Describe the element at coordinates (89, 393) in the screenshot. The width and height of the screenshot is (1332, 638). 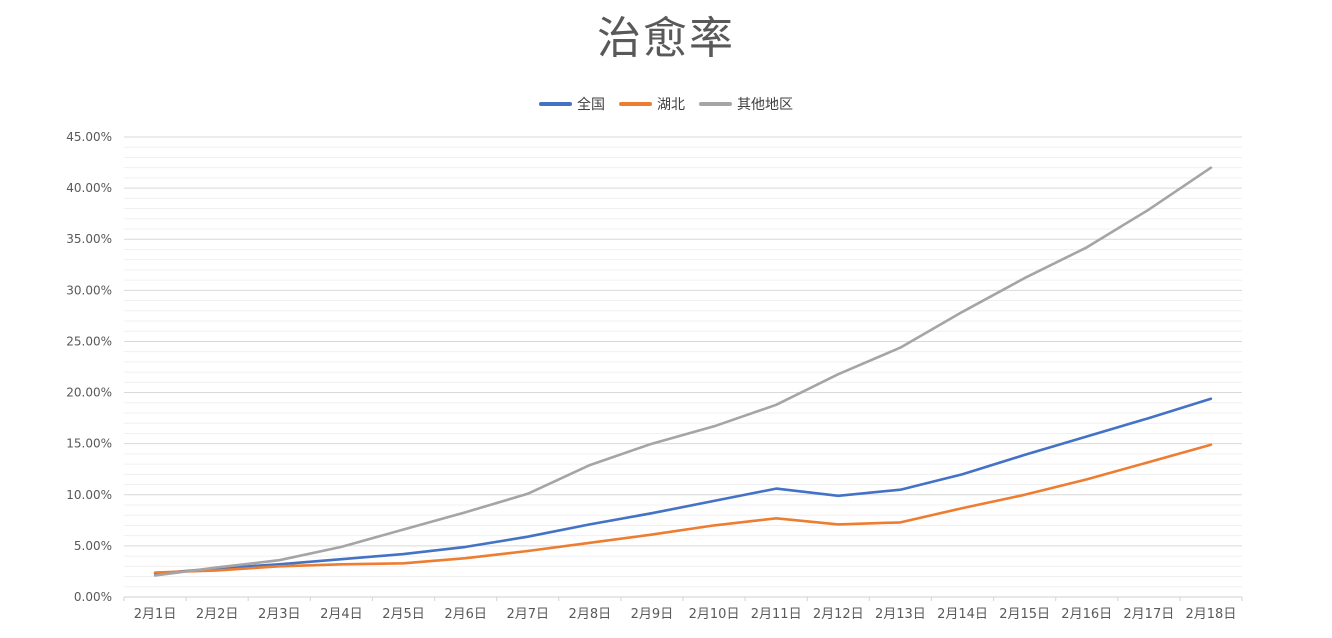
I see `y-axis-label: 20.00%` at that location.